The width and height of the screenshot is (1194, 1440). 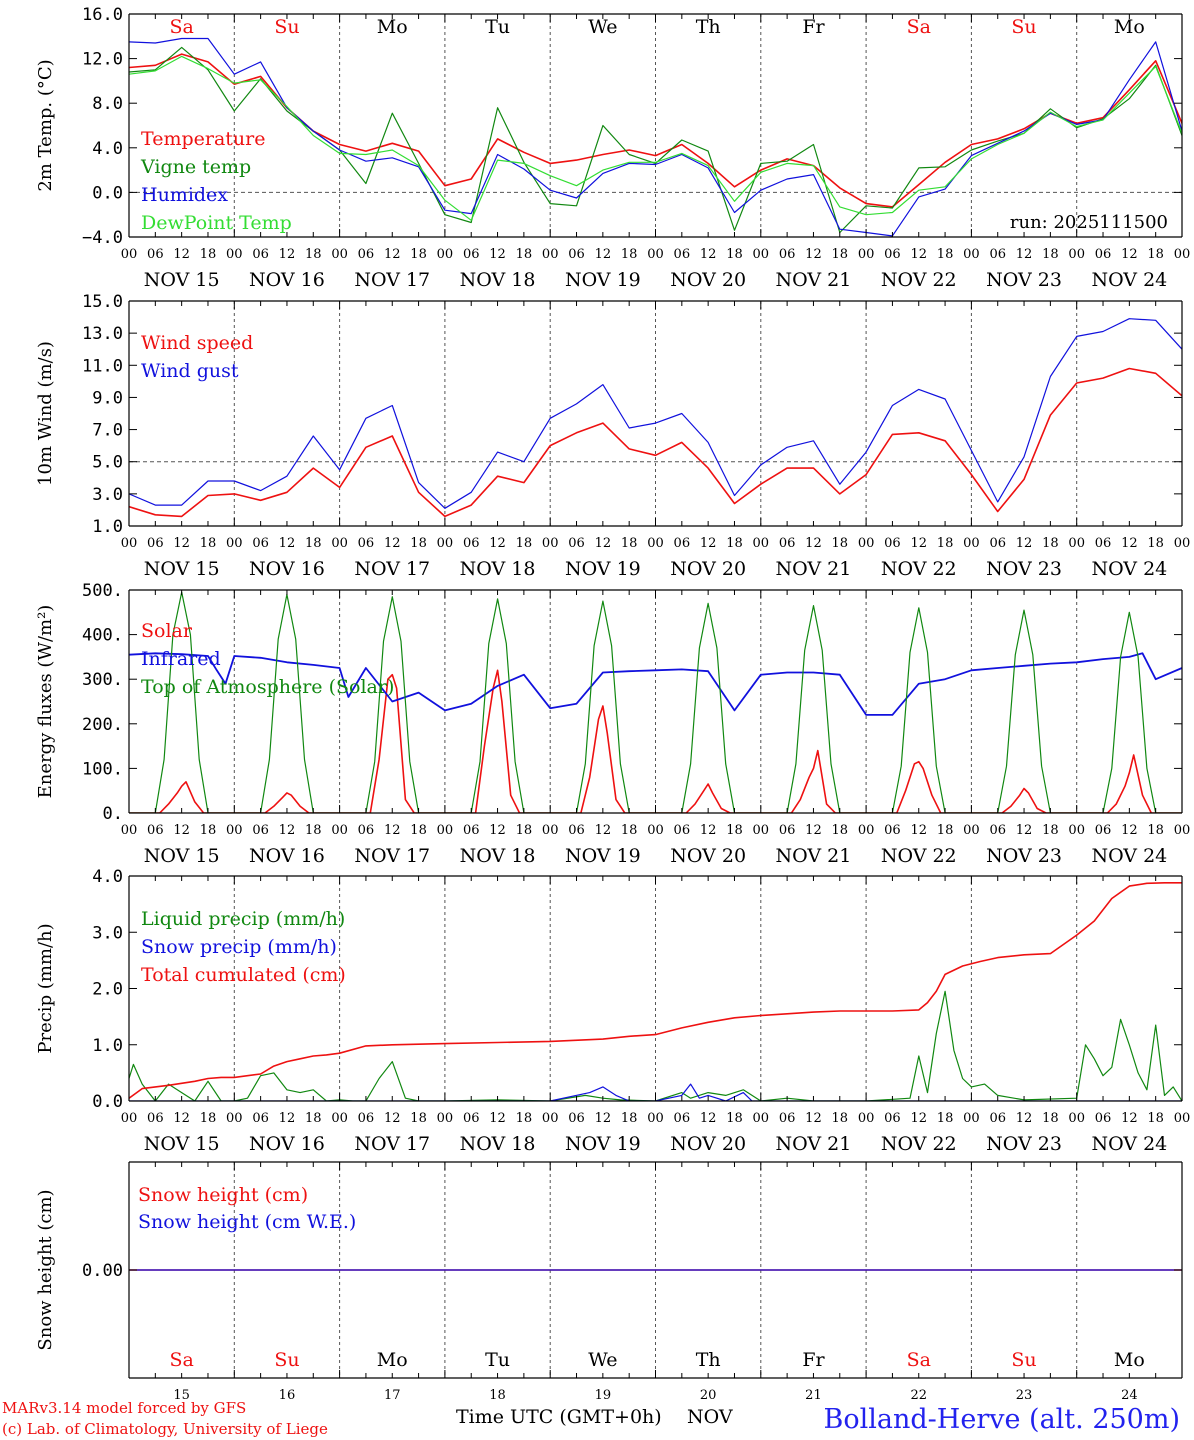 I want to click on y-axis-label: Energy fluxes (W/m²), so click(x=45, y=702).